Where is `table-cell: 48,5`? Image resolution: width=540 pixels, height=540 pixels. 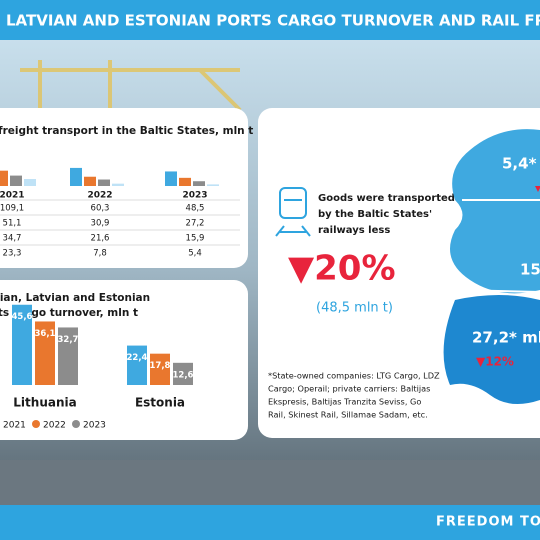 table-cell: 48,5 is located at coordinates (195, 209).